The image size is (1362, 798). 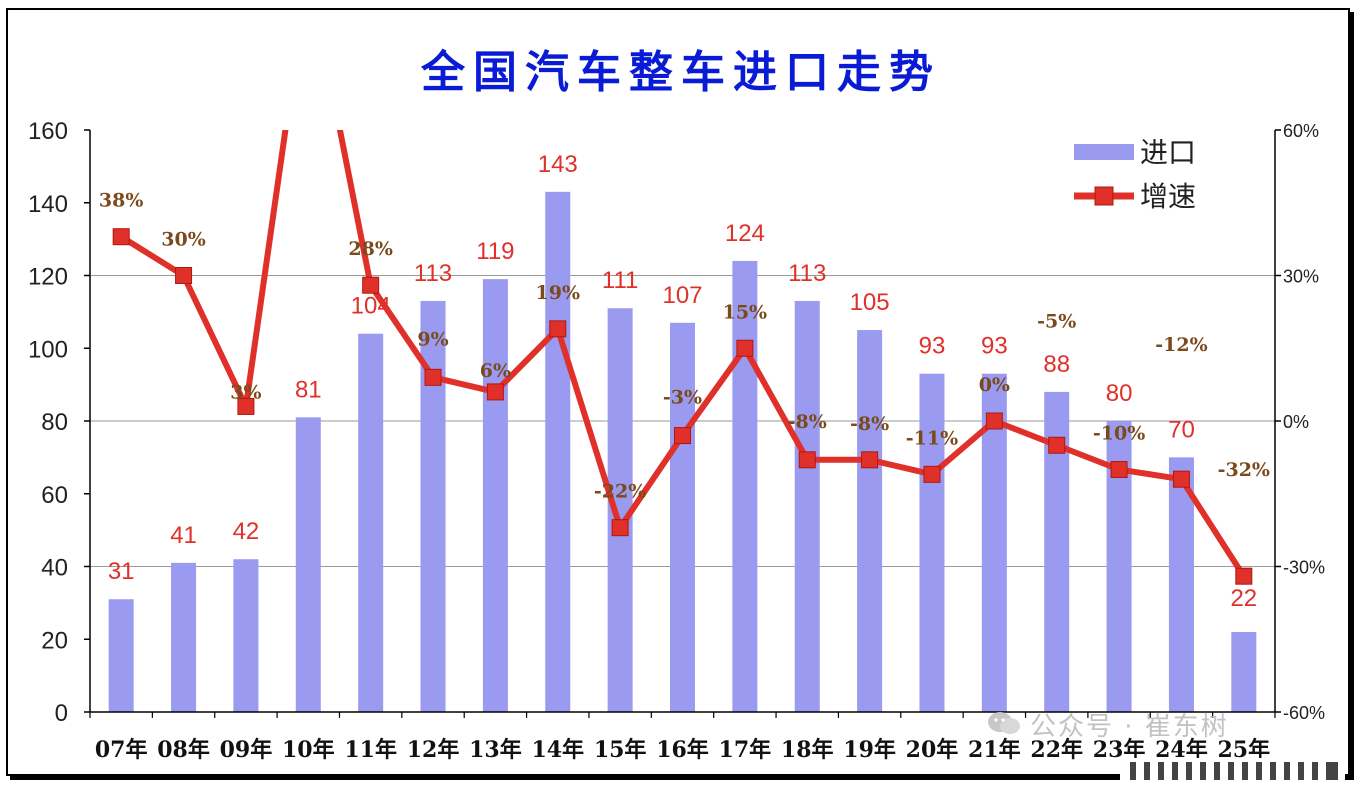 What do you see at coordinates (184, 275) in the screenshot?
I see `growth-marker-08年` at bounding box center [184, 275].